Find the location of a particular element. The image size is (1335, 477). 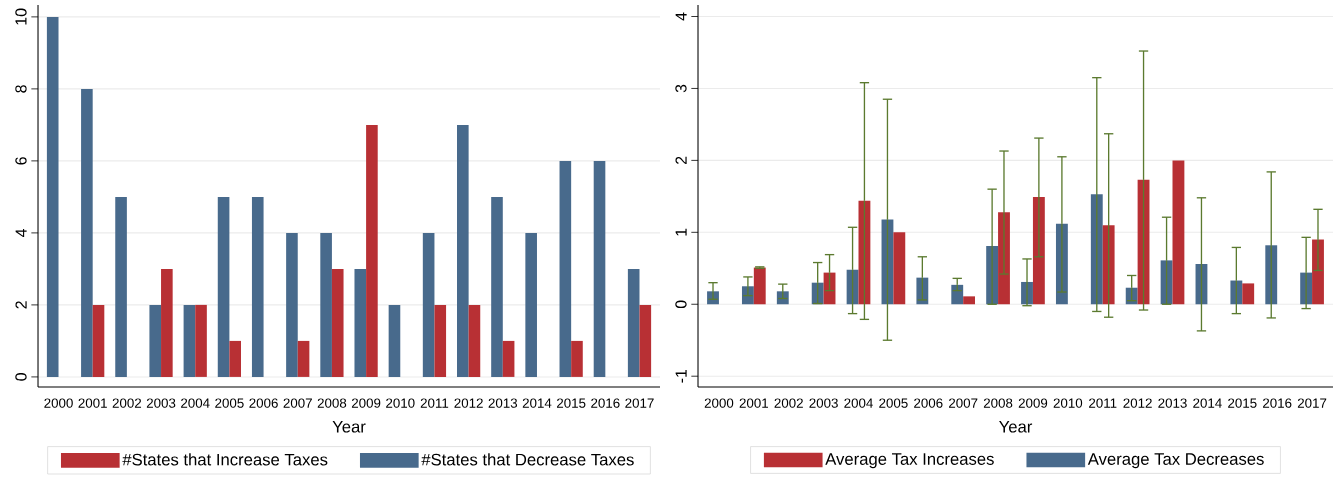

y-tick-label: 10 is located at coordinates (21, 16).